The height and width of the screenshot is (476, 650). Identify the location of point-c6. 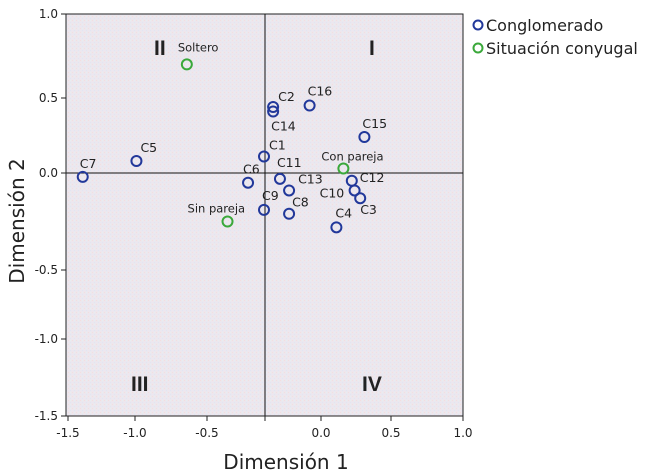
(248, 182).